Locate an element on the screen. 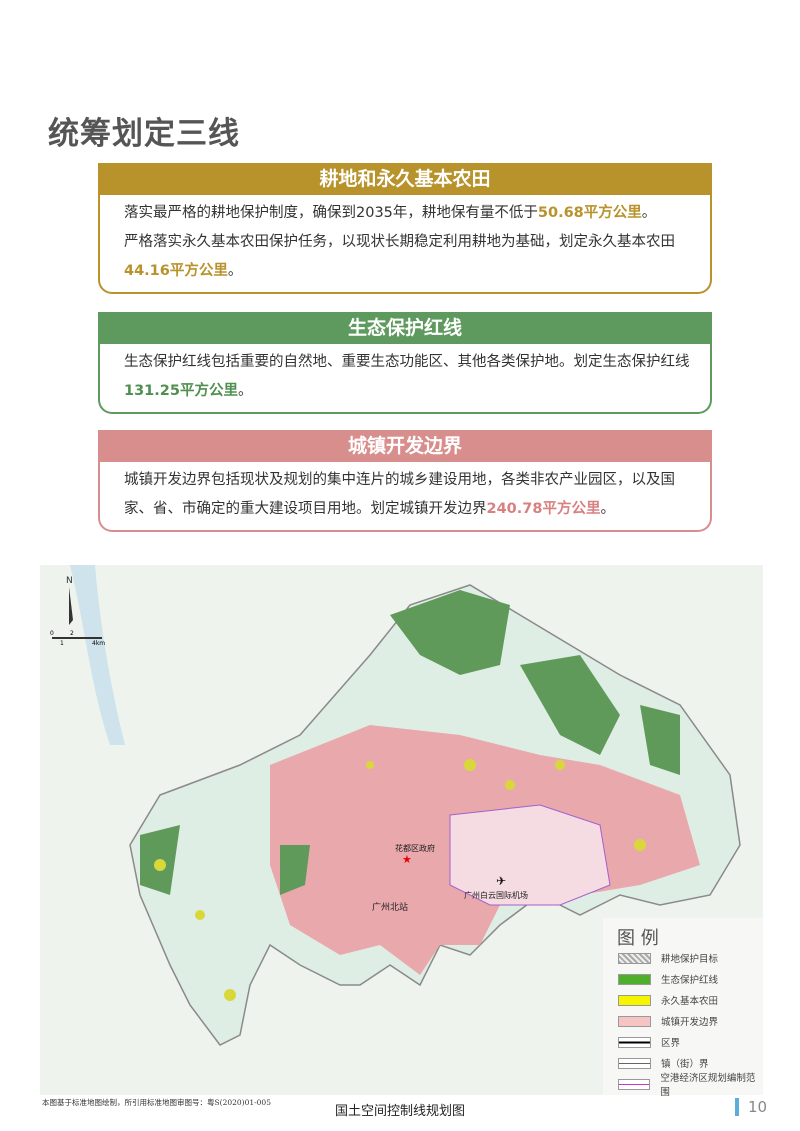  legend-item: 永久基本农田 is located at coordinates (668, 1000).